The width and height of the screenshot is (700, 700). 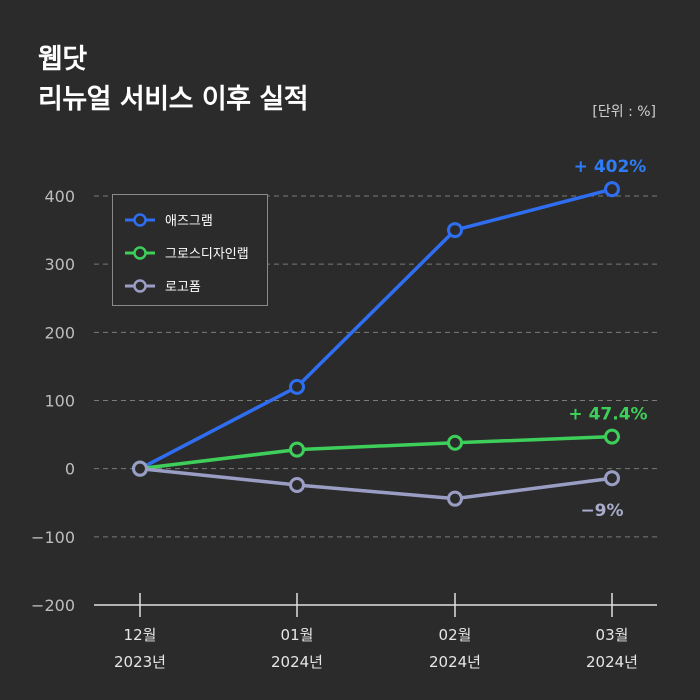 What do you see at coordinates (173, 99) in the screenshot?
I see `title-line-2: 리뉴얼 서비스 이후 실적` at bounding box center [173, 99].